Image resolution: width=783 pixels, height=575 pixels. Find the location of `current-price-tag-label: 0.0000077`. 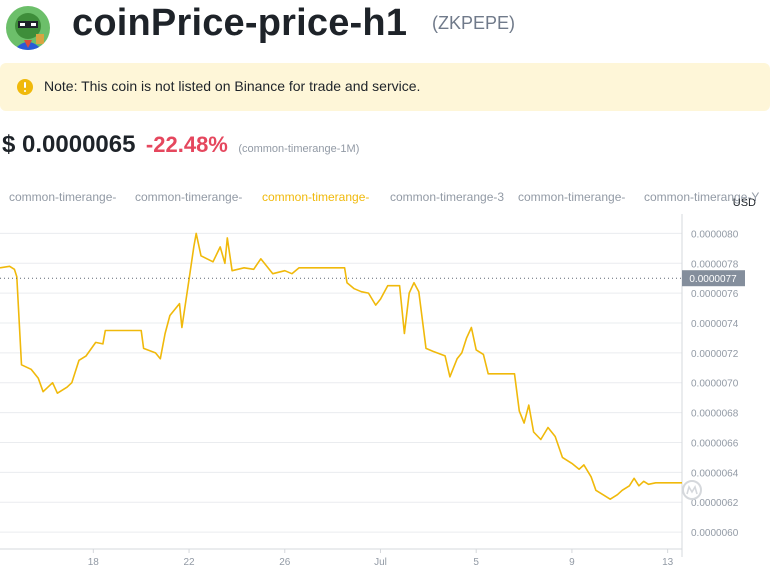

current-price-tag-label: 0.0000077 is located at coordinates (713, 279).